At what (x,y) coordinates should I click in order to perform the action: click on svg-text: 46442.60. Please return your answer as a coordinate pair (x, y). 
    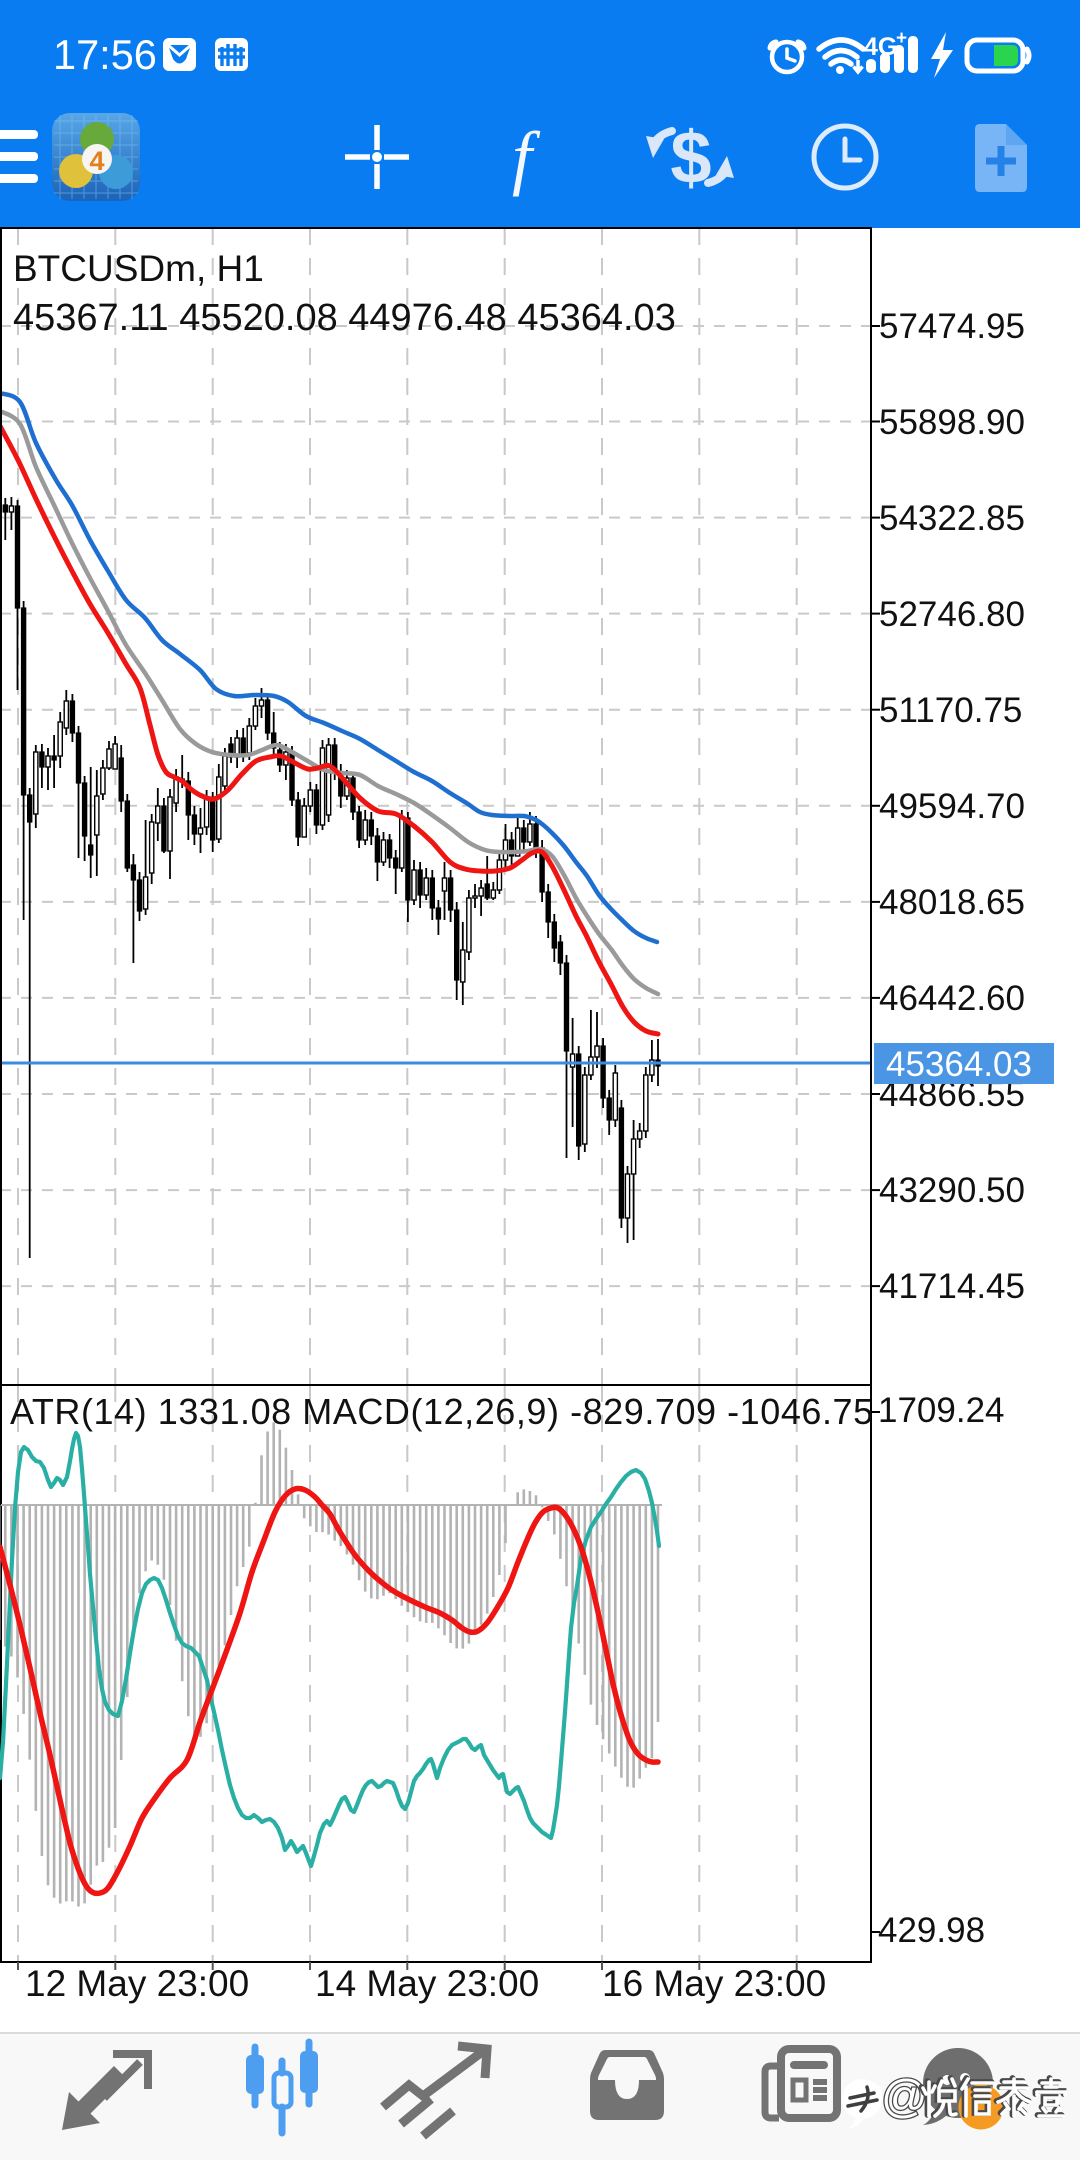
    Looking at the image, I should click on (952, 998).